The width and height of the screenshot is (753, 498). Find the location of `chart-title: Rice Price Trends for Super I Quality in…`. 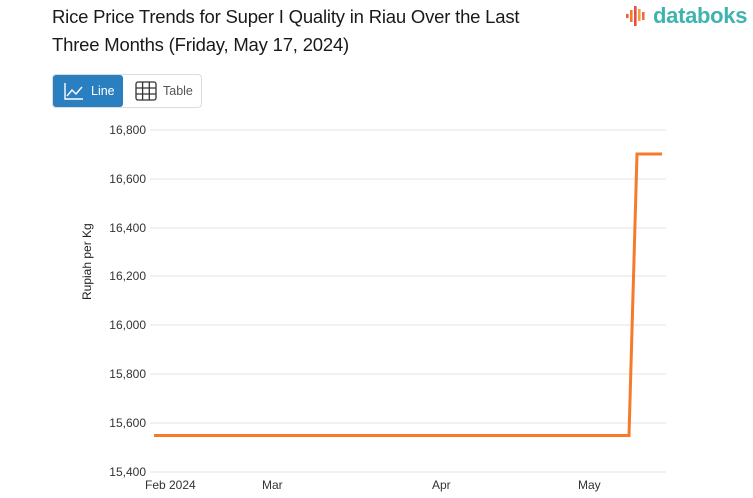

chart-title: Rice Price Trends for Super I Quality in… is located at coordinates (312, 31).